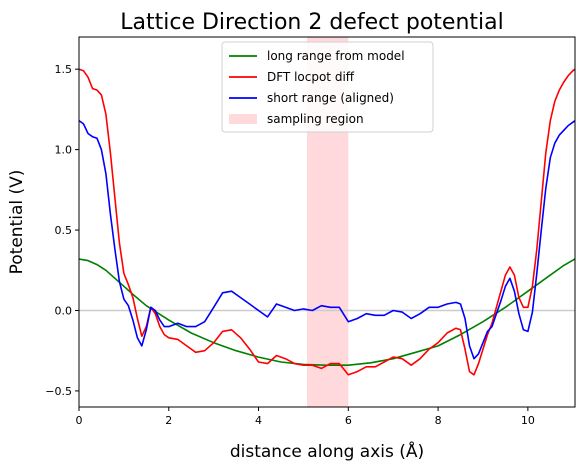 The height and width of the screenshot is (474, 584). Describe the element at coordinates (64, 69) in the screenshot. I see `y-tick-label: 1.5` at that location.